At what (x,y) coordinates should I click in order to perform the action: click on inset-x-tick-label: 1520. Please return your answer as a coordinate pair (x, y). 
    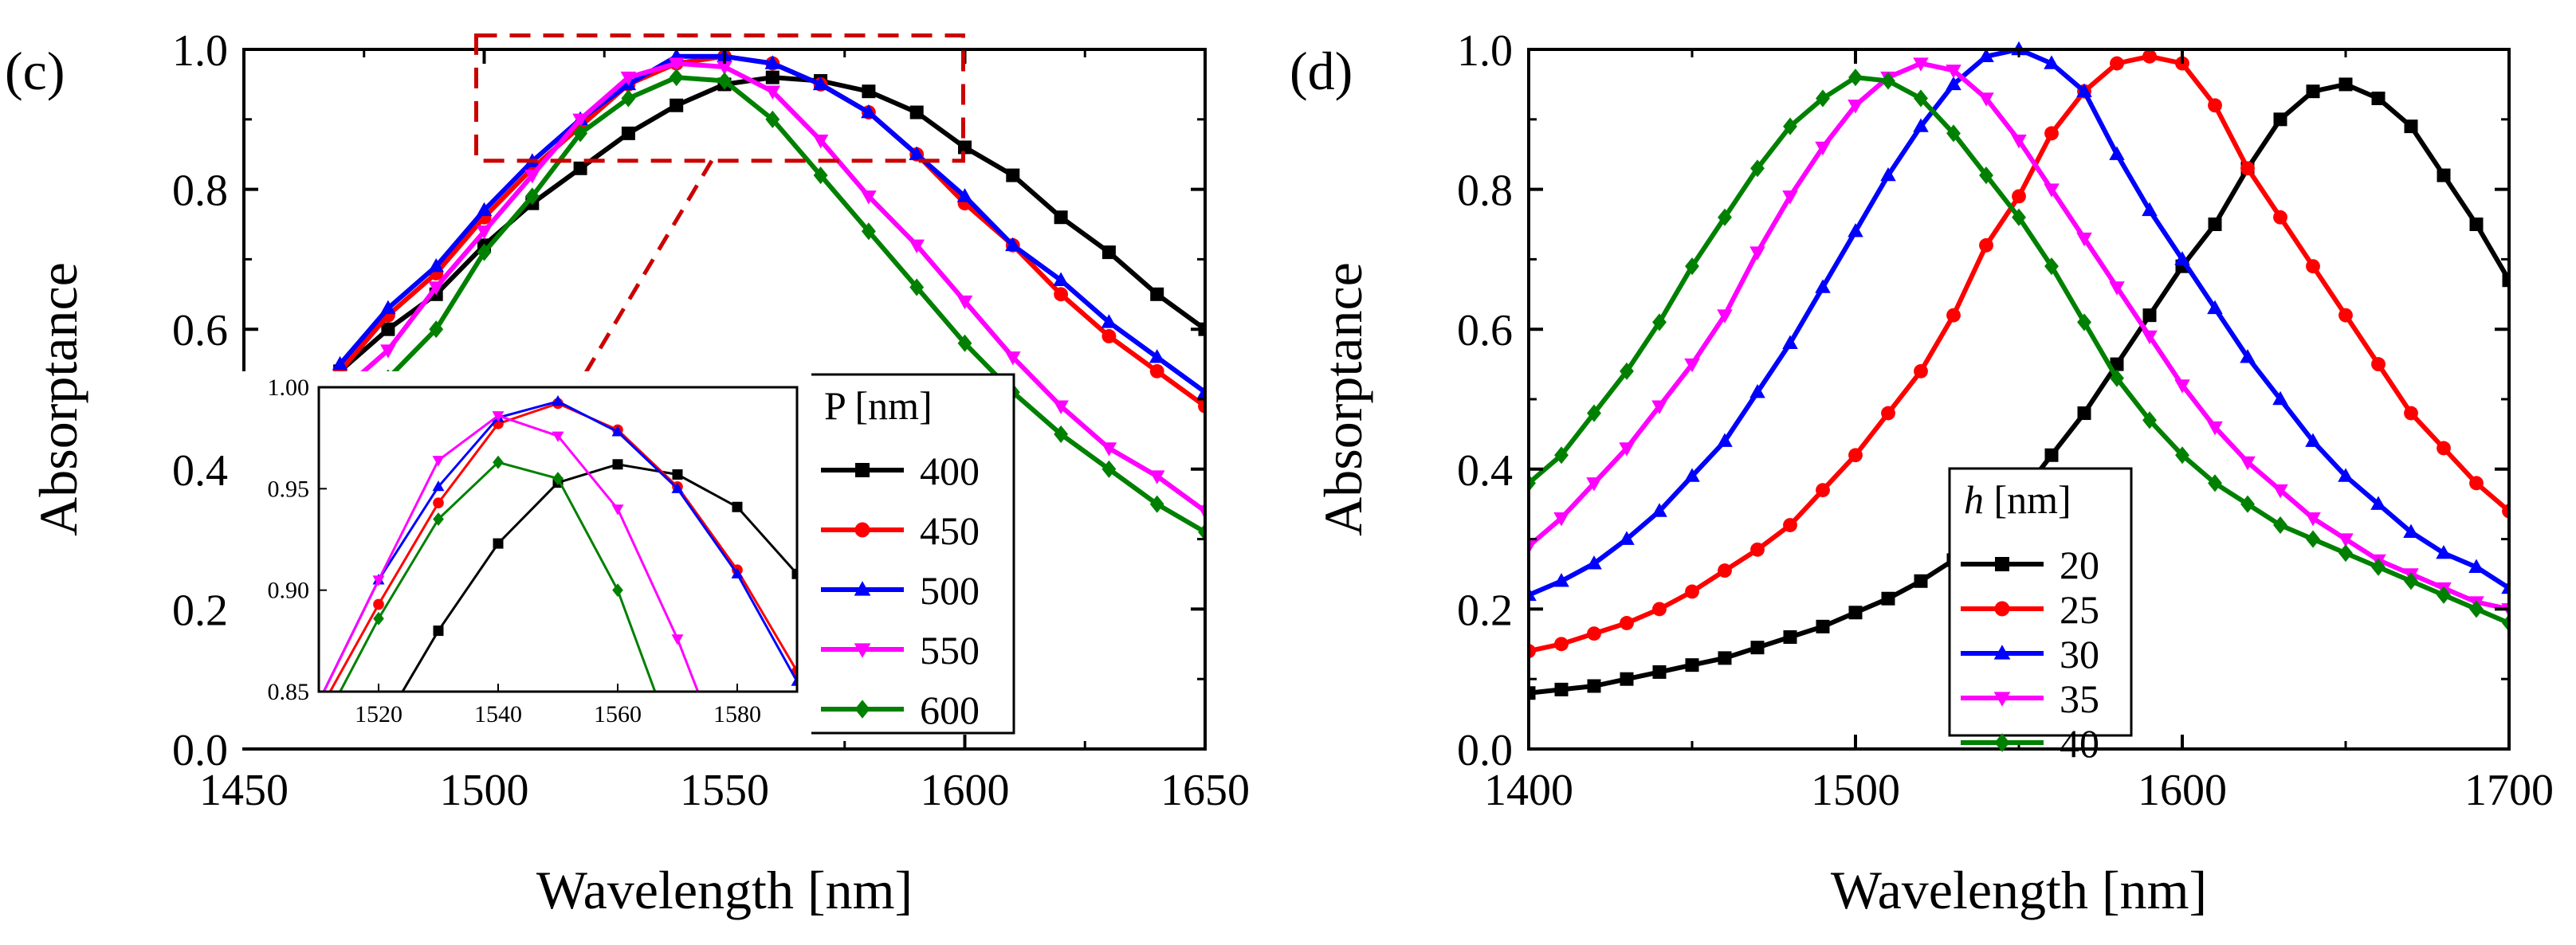
    Looking at the image, I should click on (378, 714).